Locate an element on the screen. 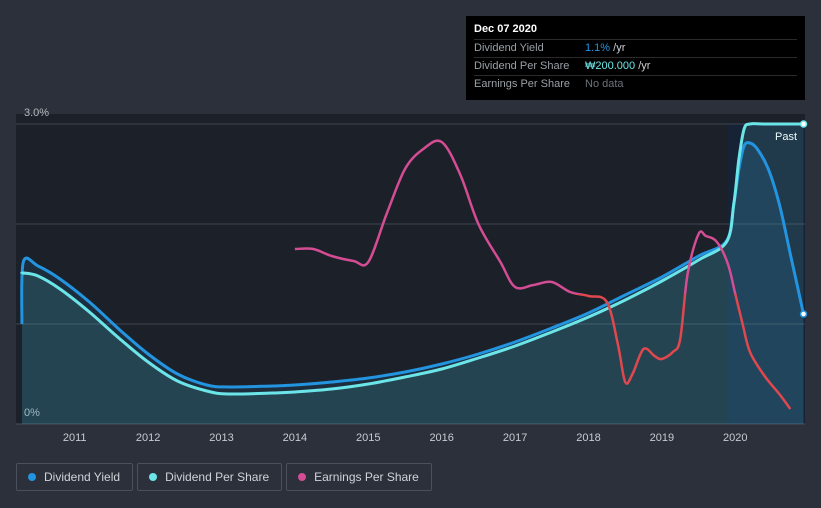 The image size is (821, 508). legend-item-earnings-per-share: Earnings Per Share is located at coordinates (359, 477).